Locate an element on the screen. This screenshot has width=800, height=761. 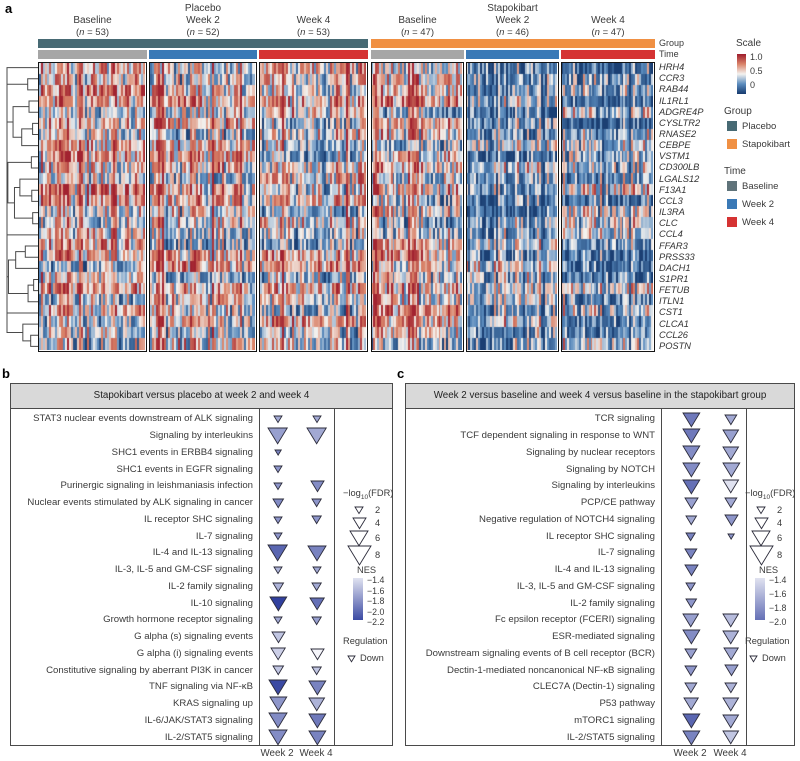
panel-c-label: c is located at coordinates (401, 373).